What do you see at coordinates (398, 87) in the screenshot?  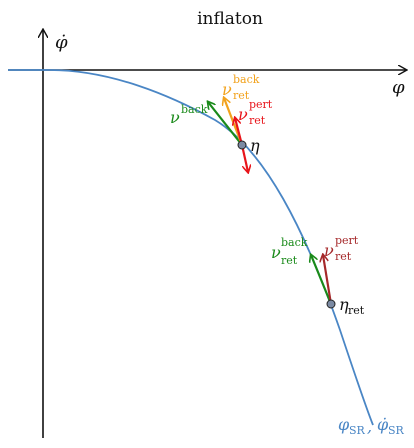 I see `x-axis-label: φ` at bounding box center [398, 87].